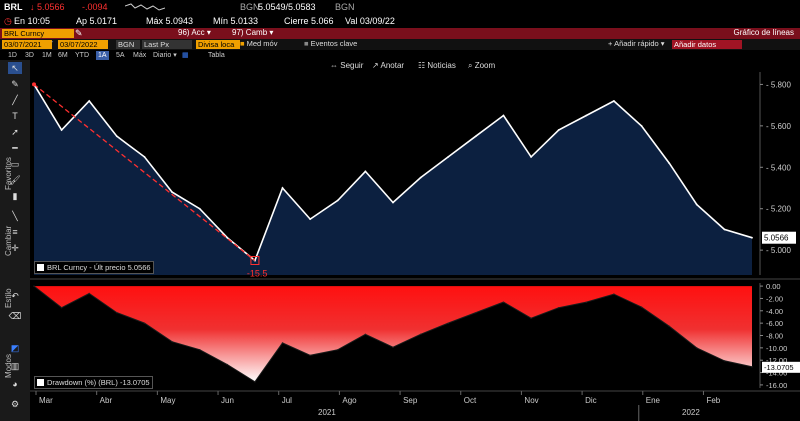 The width and height of the screenshot is (800, 421). Describe the element at coordinates (15, 348) in the screenshot. I see `magnet-icon: ◩` at that location.